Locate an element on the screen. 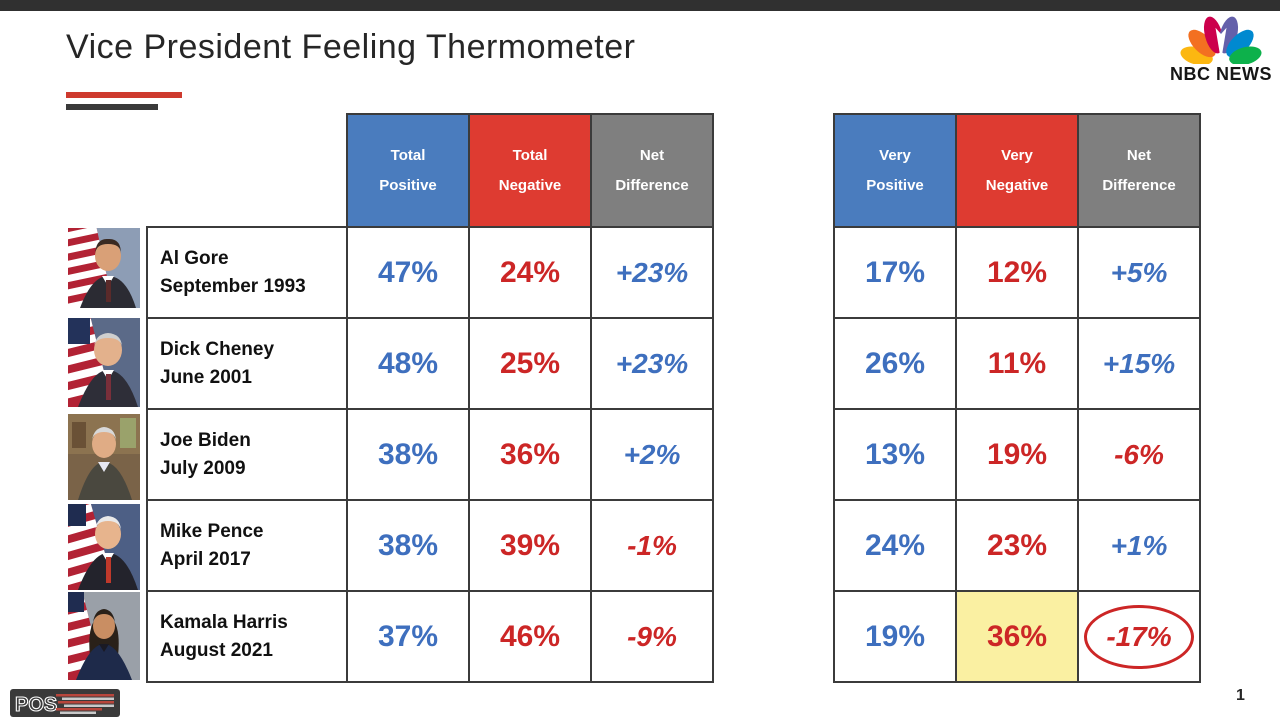 The height and width of the screenshot is (720, 1280). cell-very-negative: 11% is located at coordinates (1017, 363).